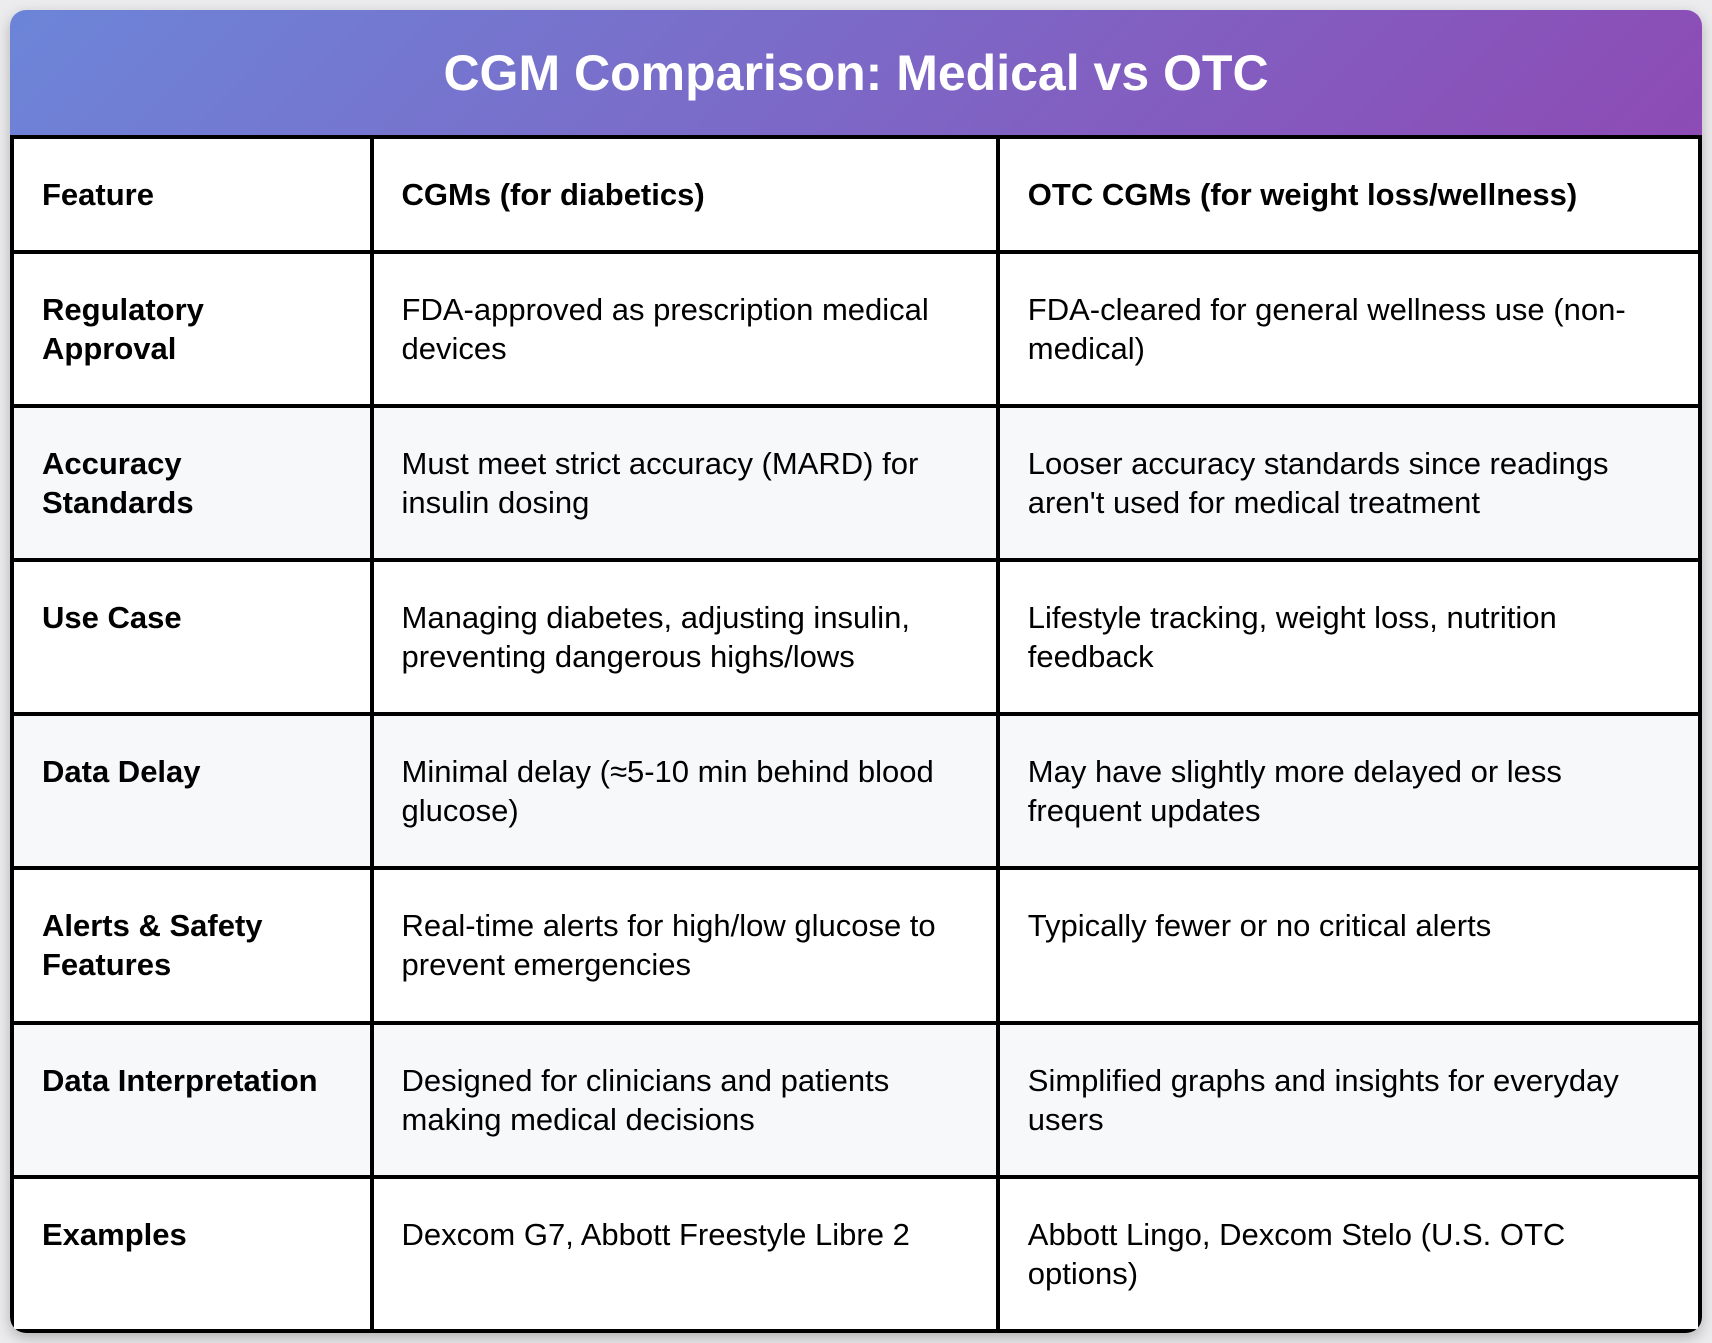 This screenshot has height=1343, width=1712. I want to click on card-header: CGM Comparison: Medical vs OTC, so click(856, 72).